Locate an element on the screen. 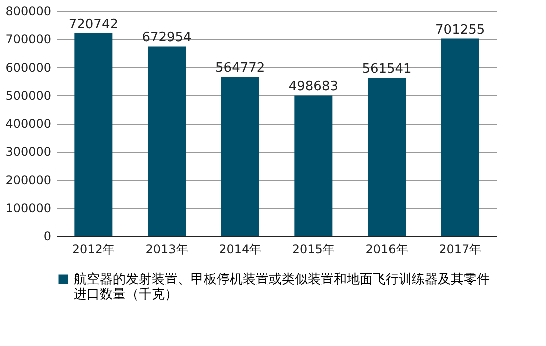 The image size is (546, 346). y-tick-label: 400000 is located at coordinates (29, 124).